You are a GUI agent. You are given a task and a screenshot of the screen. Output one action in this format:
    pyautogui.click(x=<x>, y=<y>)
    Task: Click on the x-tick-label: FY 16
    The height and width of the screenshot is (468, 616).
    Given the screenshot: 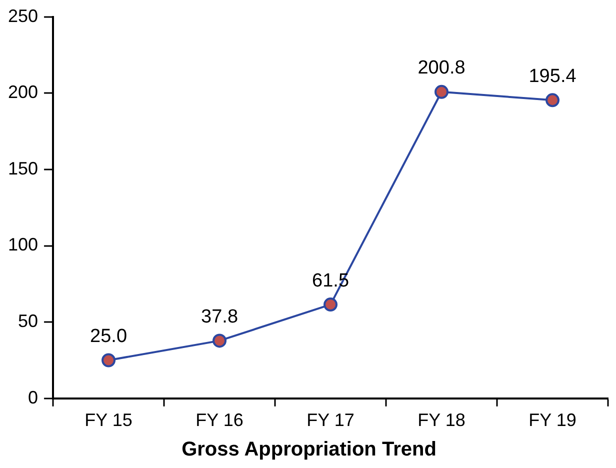 What is the action you would take?
    pyautogui.click(x=220, y=420)
    